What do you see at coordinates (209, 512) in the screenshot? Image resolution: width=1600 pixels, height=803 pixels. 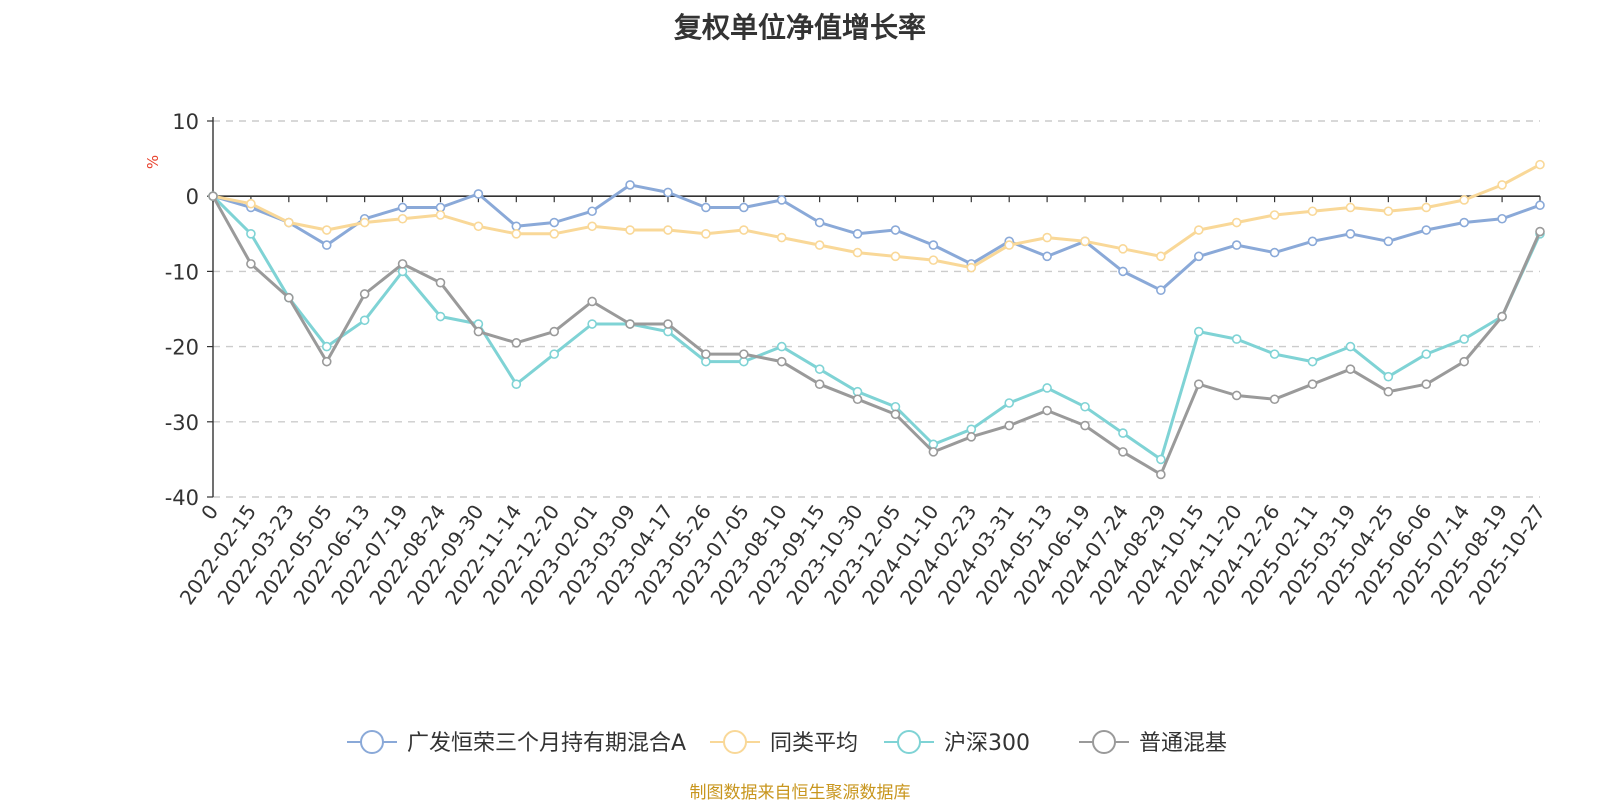 I see `x-tick-label: 0` at bounding box center [209, 512].